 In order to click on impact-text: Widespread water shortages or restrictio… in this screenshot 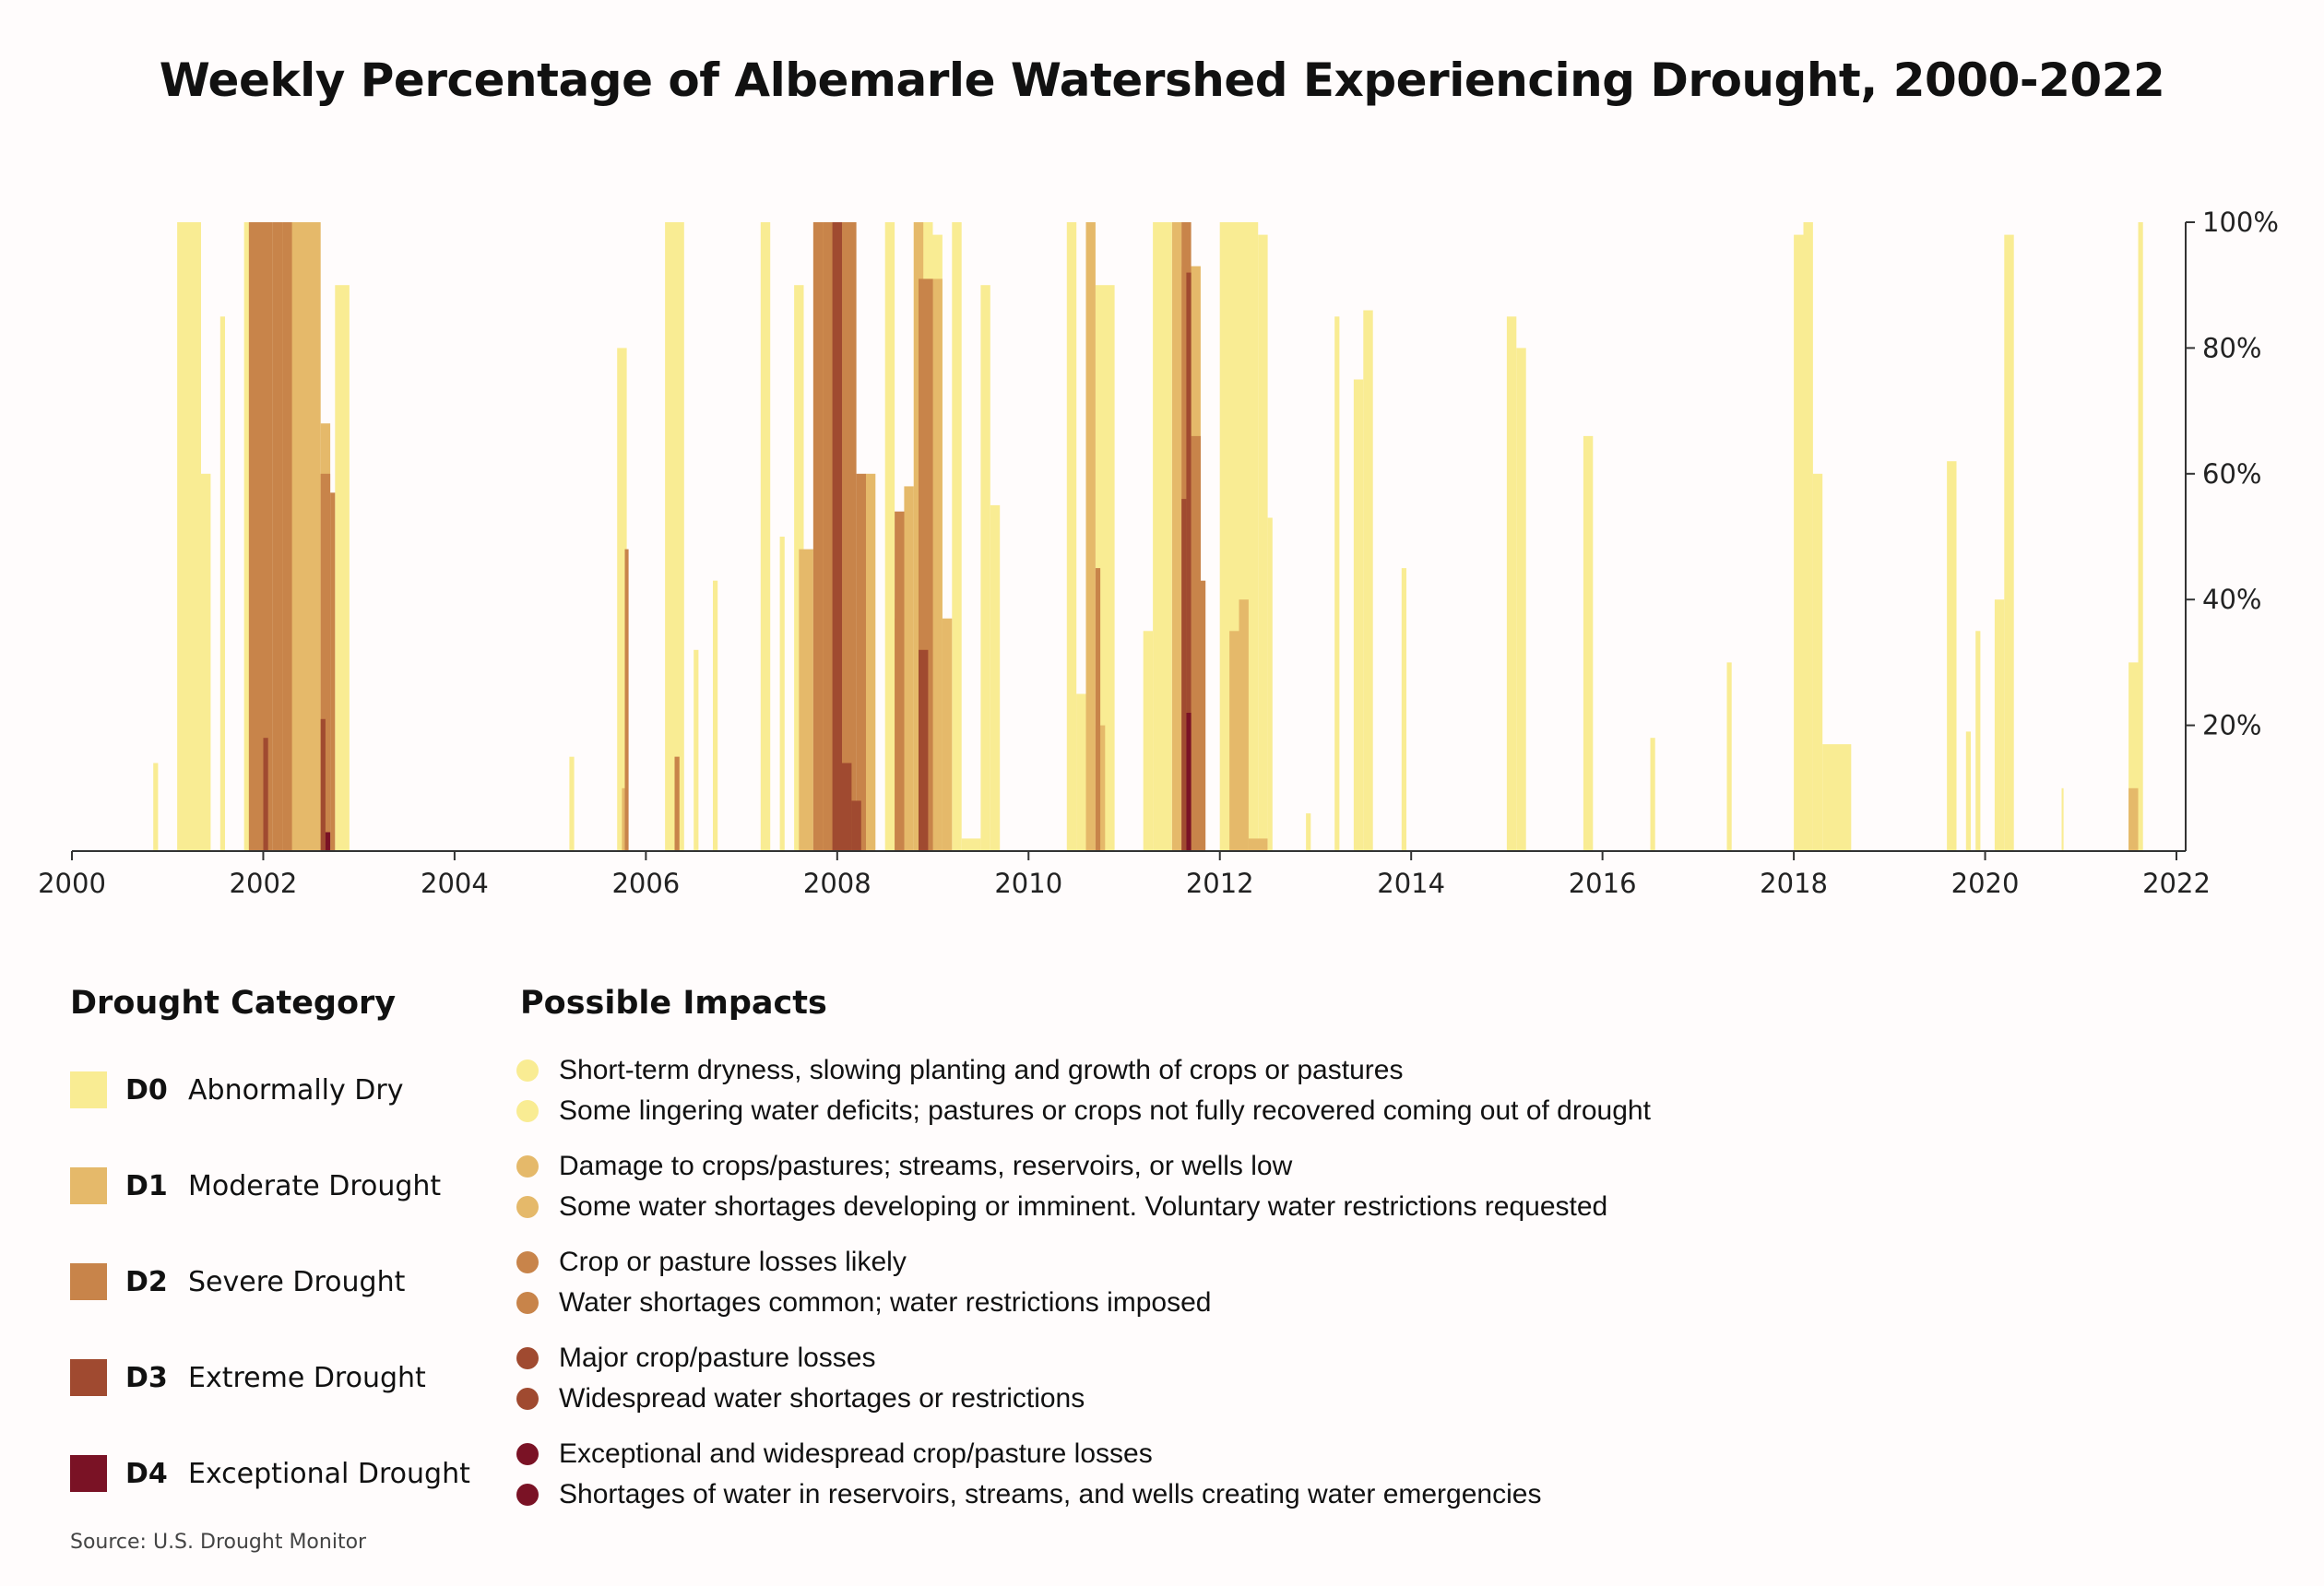, I will do `click(822, 1398)`.